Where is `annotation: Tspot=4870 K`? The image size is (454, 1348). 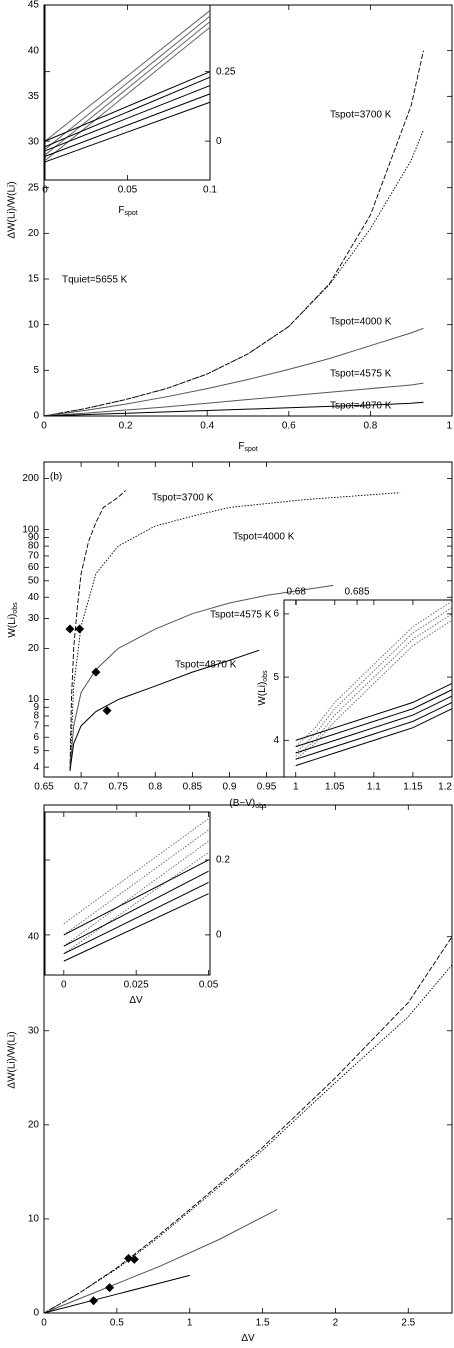
annotation: Tspot=4870 K is located at coordinates (206, 665).